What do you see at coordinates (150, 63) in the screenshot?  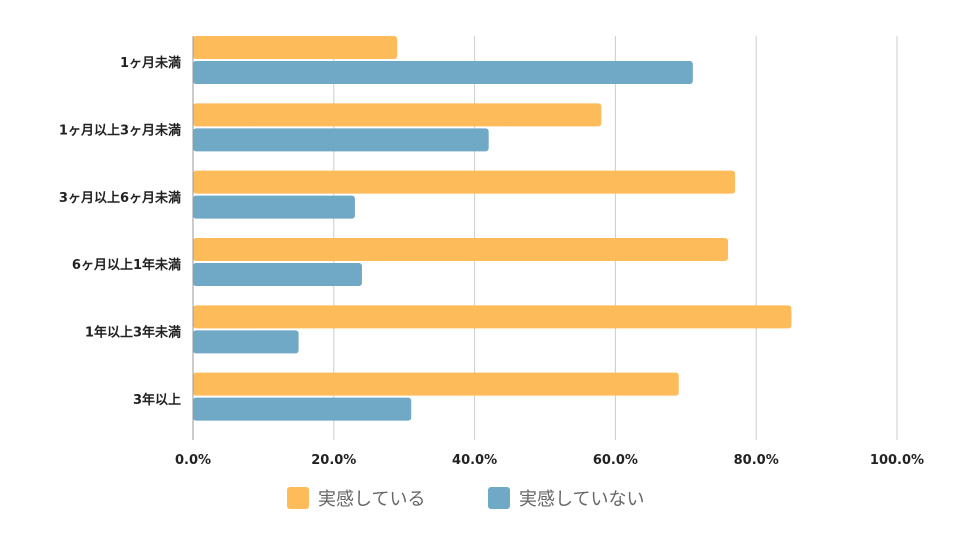 I see `category-label: 1ヶ月未満` at bounding box center [150, 63].